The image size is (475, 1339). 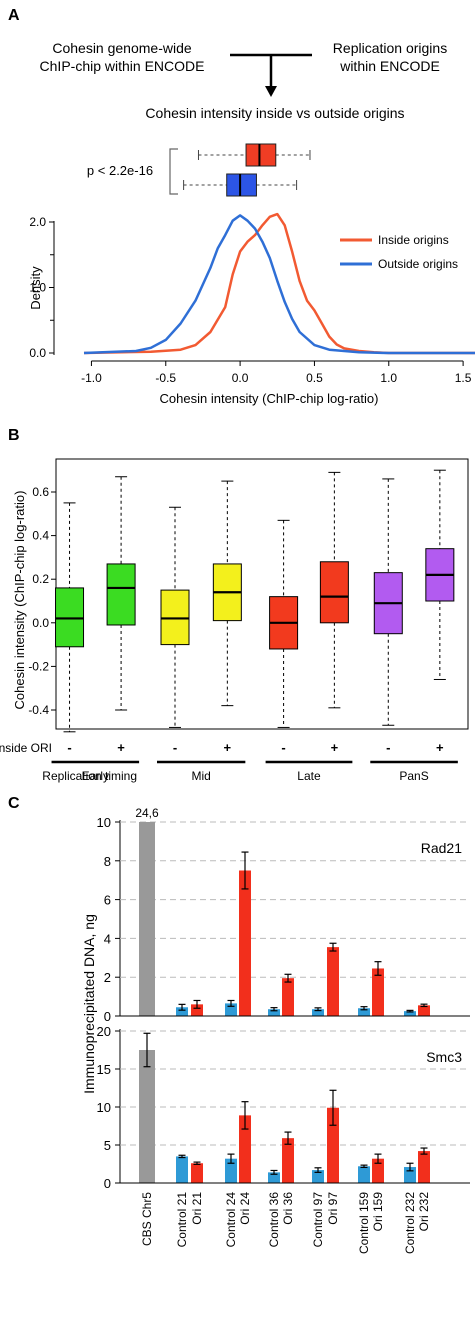 What do you see at coordinates (107, 977) in the screenshot?
I see `y-tick-label: 2` at bounding box center [107, 977].